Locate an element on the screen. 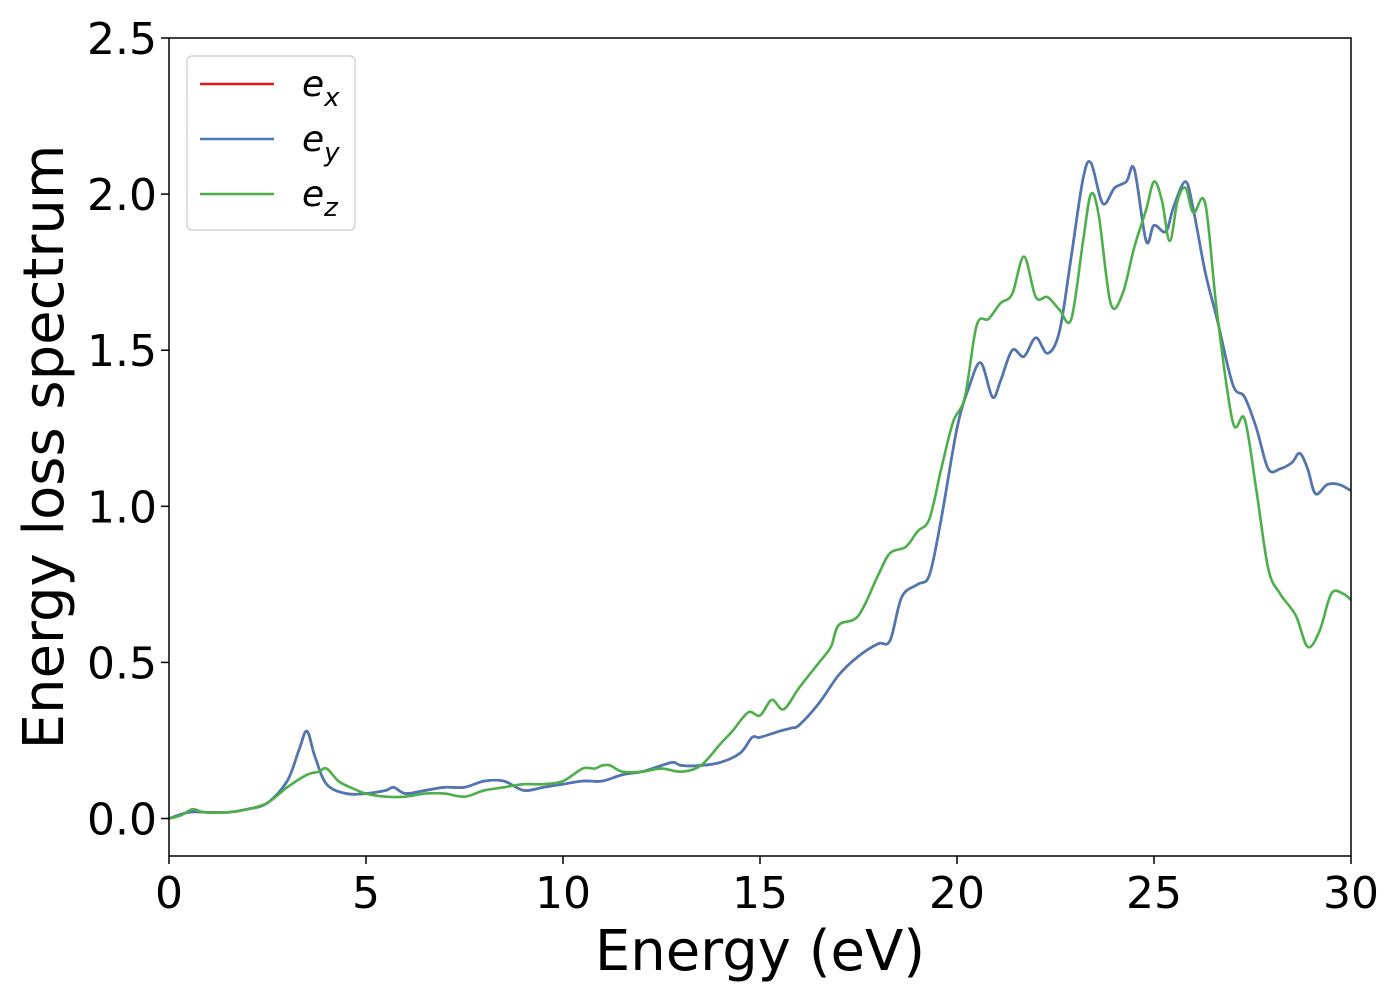 Image resolution: width=1400 pixels, height=1000 pixels. x-tick-label: 30 is located at coordinates (1351, 893).